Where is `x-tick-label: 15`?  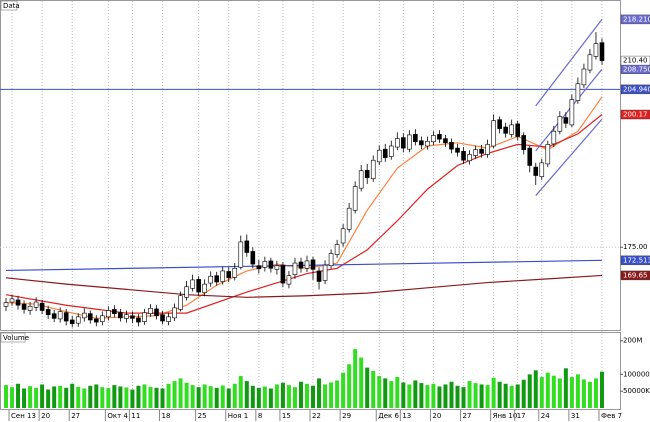 x-tick-label: 15 is located at coordinates (286, 416).